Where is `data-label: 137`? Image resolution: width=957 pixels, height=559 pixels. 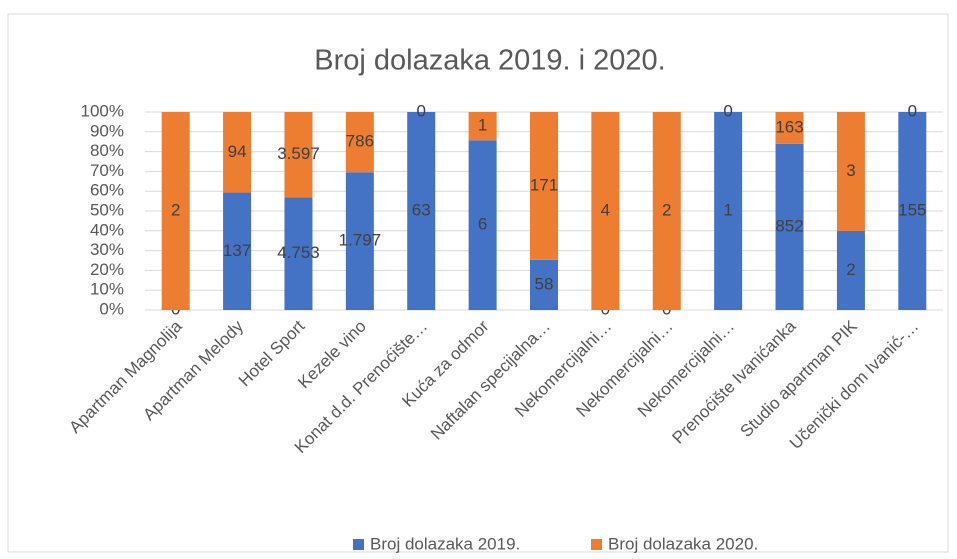
data-label: 137 is located at coordinates (237, 250).